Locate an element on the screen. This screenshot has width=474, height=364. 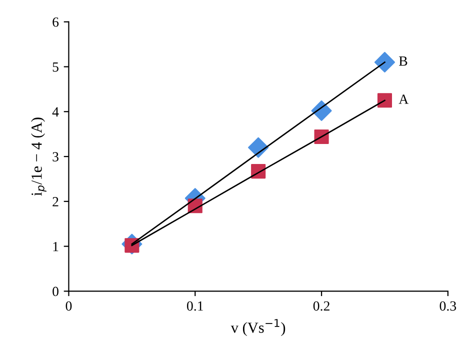
y-tick-label: 6 is located at coordinates (55, 22).